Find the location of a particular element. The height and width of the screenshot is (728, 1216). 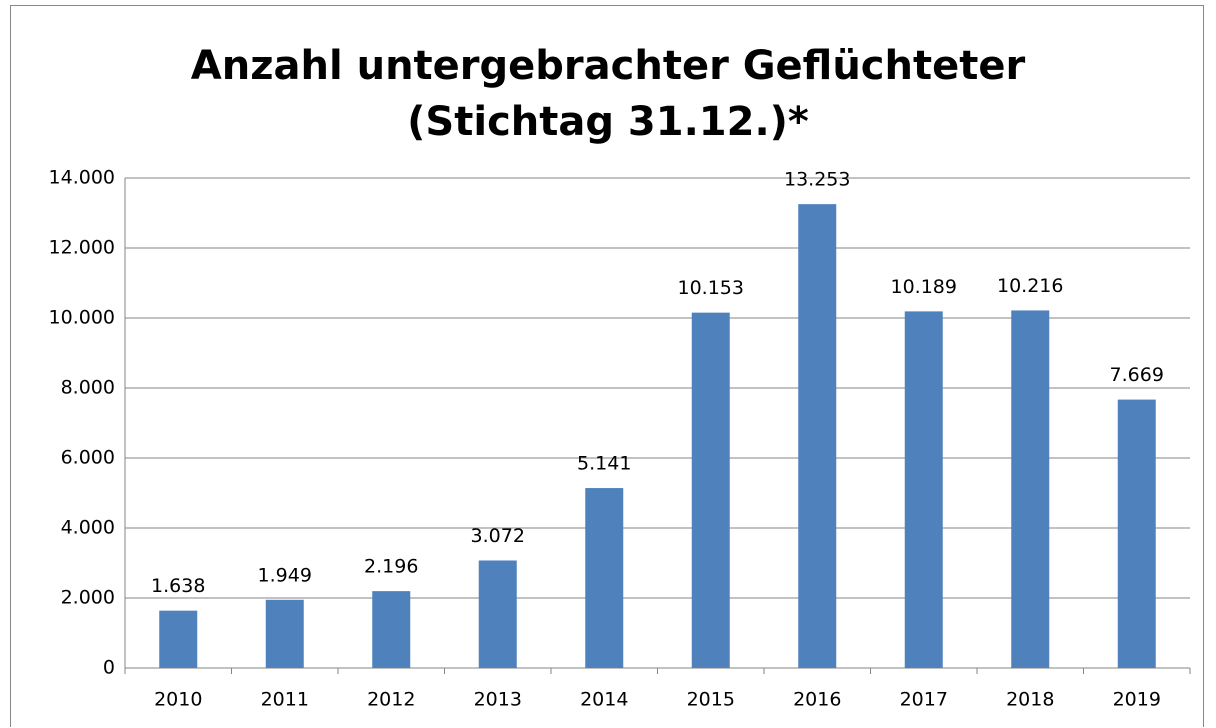

y-tick-label: 6.000 is located at coordinates (88, 458).